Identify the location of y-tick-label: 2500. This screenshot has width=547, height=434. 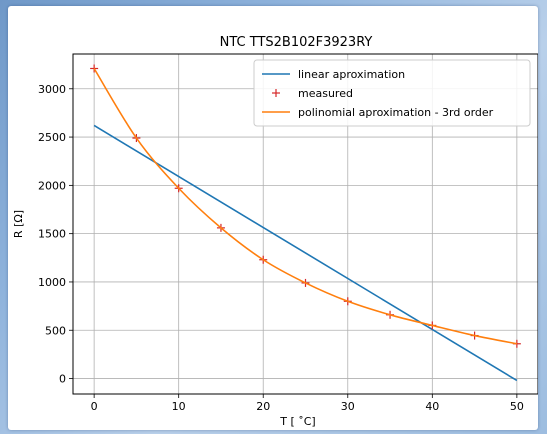
(52, 137).